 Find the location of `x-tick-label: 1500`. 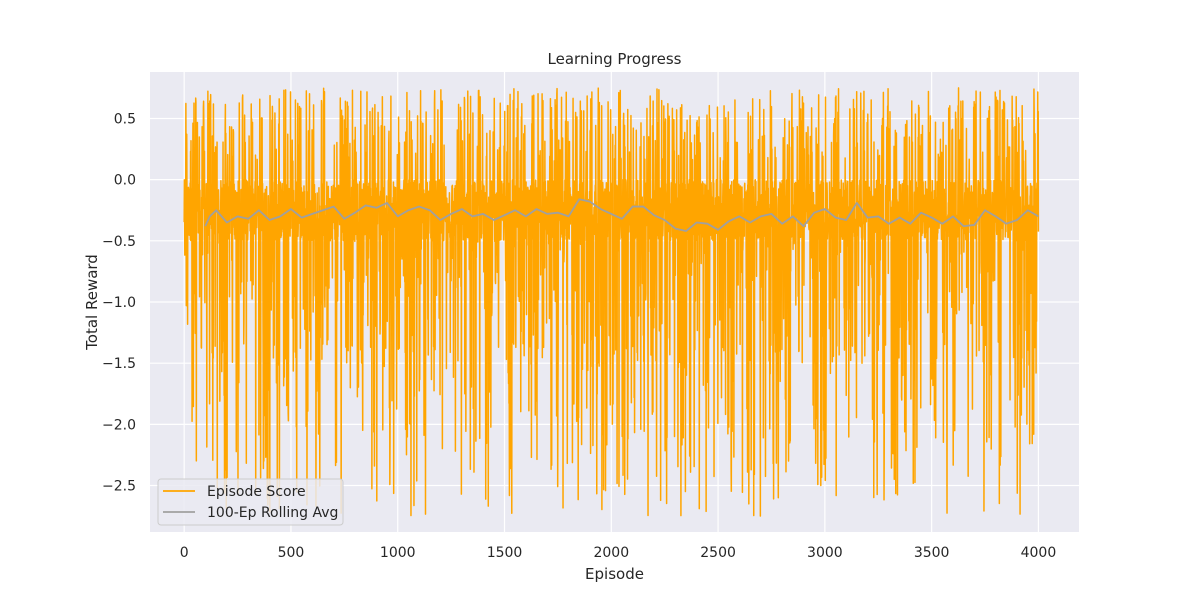

x-tick-label: 1500 is located at coordinates (505, 553).